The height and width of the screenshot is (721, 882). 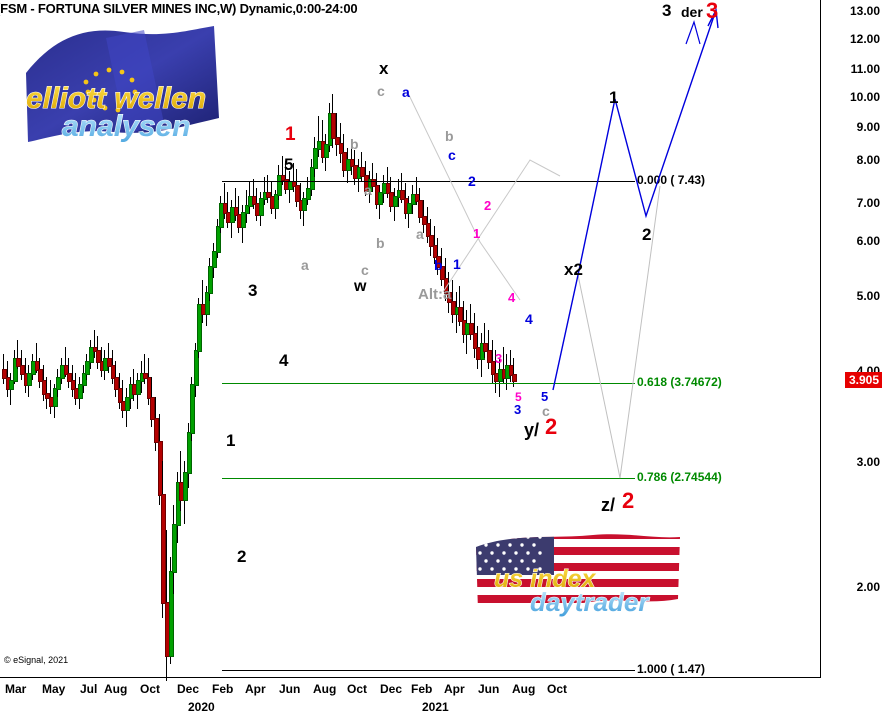 I want to click on time-tick: May, so click(x=54, y=689).